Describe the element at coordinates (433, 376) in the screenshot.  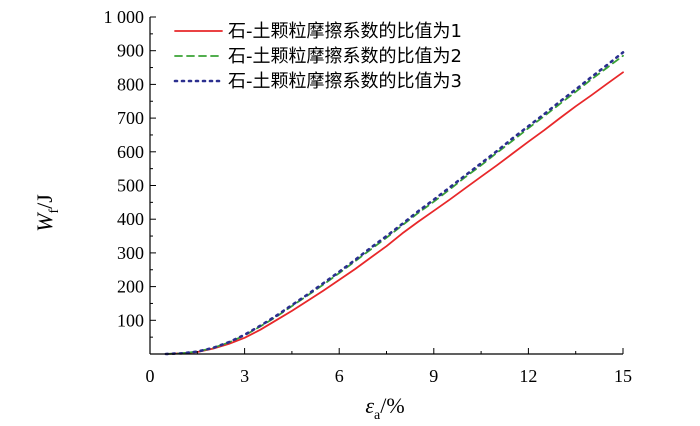
I see `x-tick-label: 9` at that location.